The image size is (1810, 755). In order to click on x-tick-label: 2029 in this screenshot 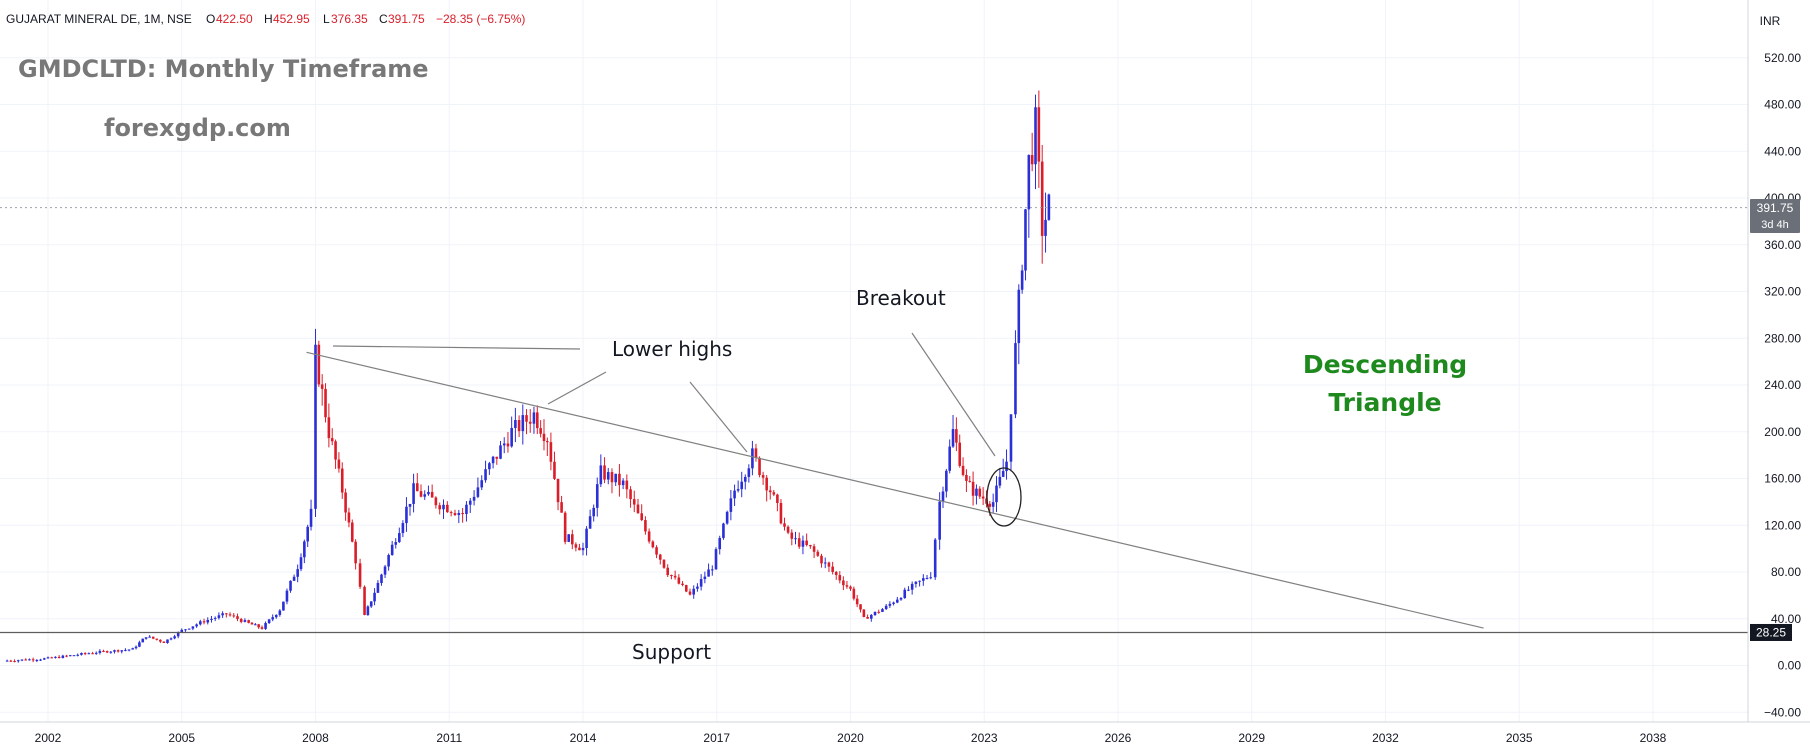, I will do `click(1251, 738)`.